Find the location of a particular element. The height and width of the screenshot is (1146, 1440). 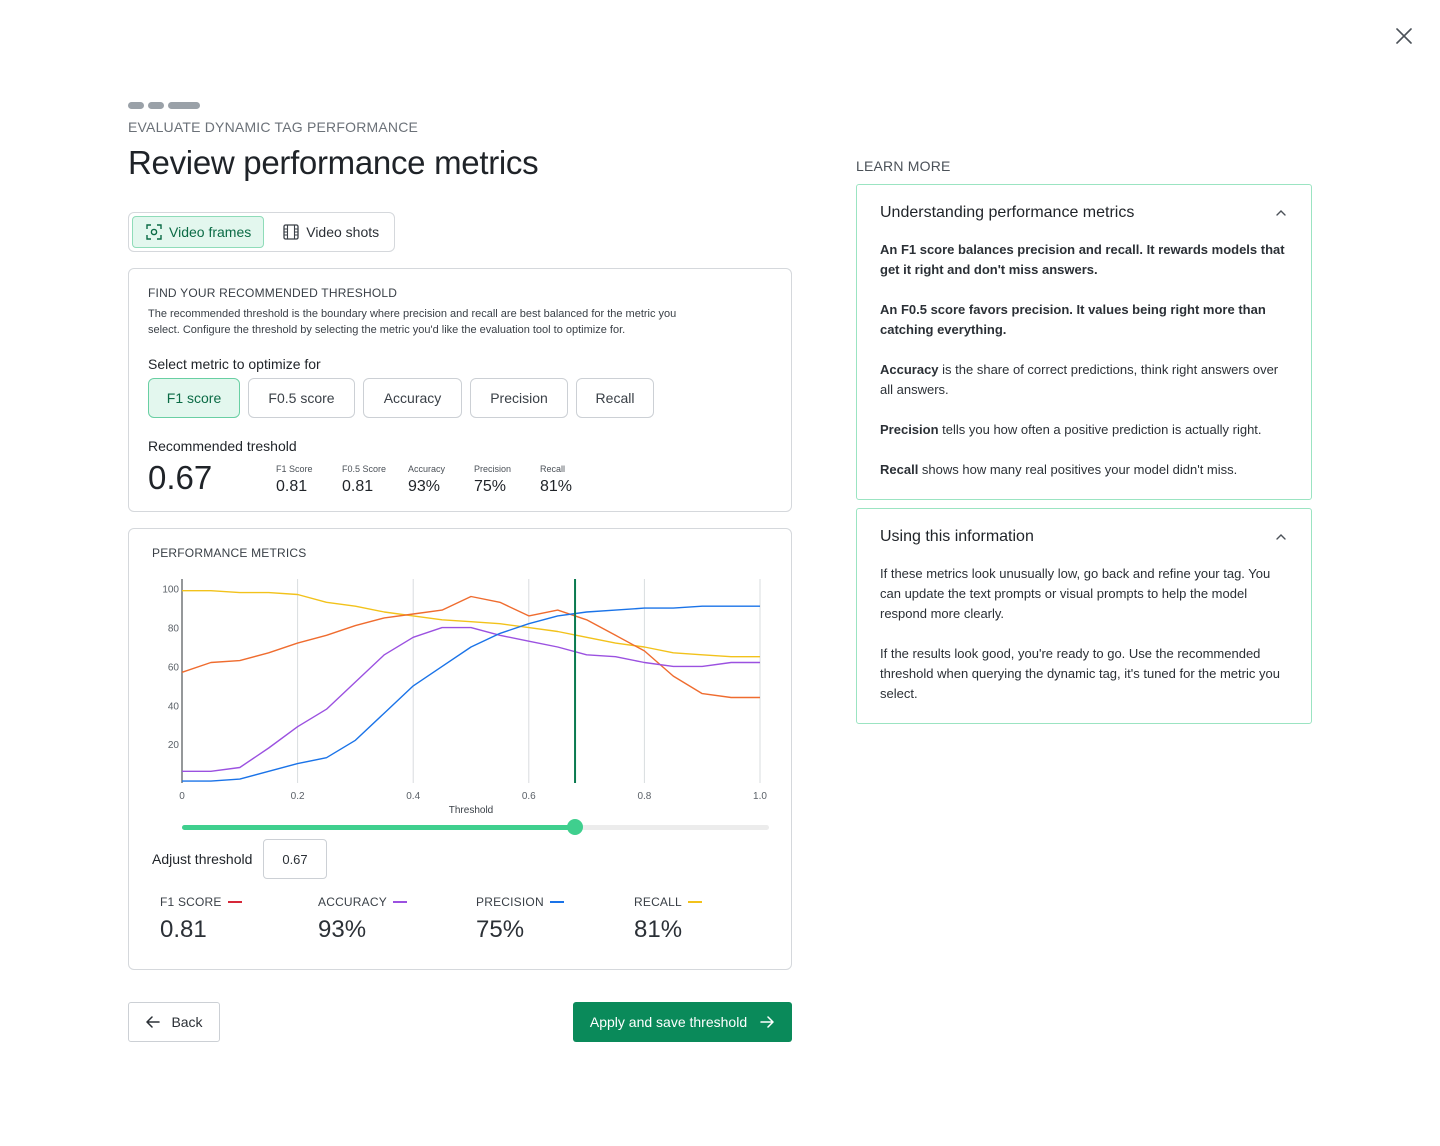

apply-label: Apply and save threshold is located at coordinates (668, 1022).